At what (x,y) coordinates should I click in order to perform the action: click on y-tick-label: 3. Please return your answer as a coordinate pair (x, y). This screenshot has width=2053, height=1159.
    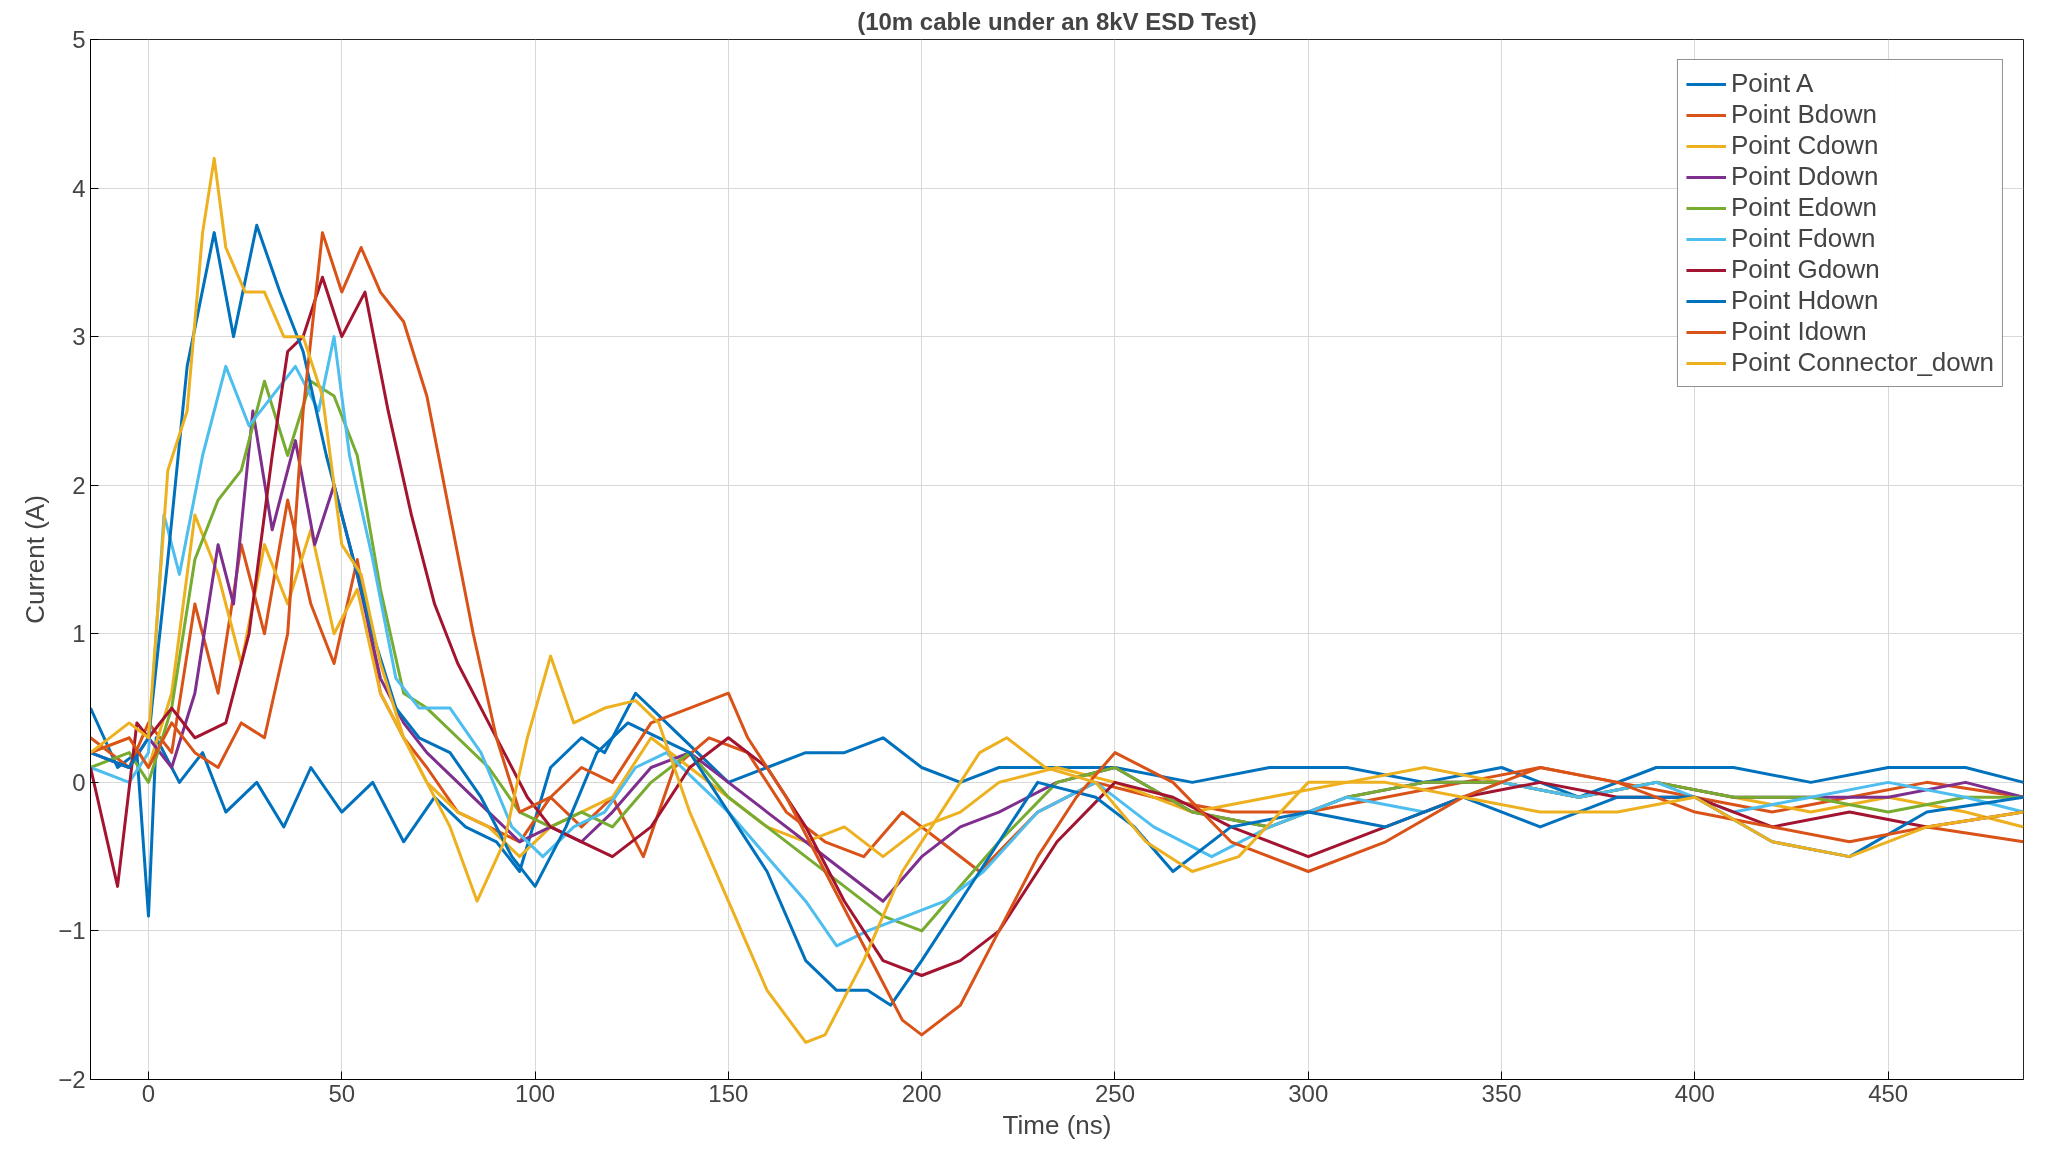
    Looking at the image, I should click on (79, 337).